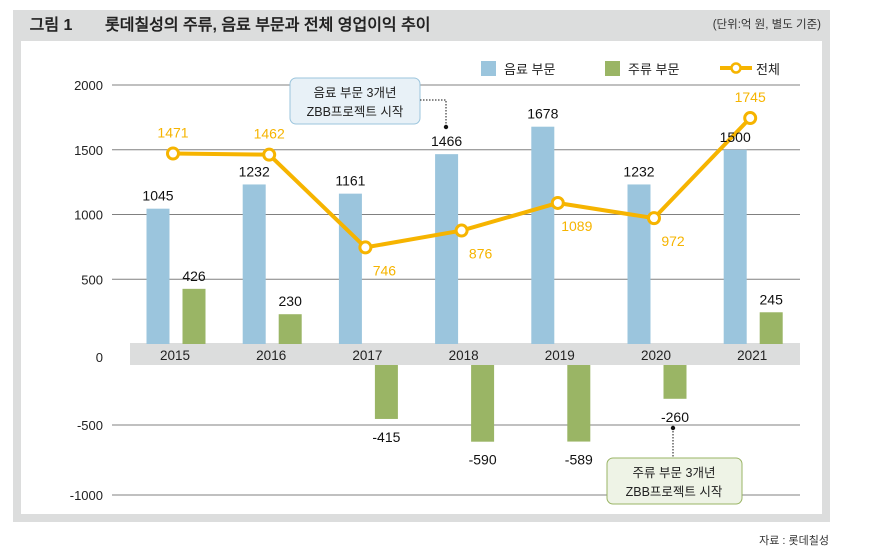 The image size is (871, 560). What do you see at coordinates (560, 355) in the screenshot?
I see `x-tick-label: 2019` at bounding box center [560, 355].